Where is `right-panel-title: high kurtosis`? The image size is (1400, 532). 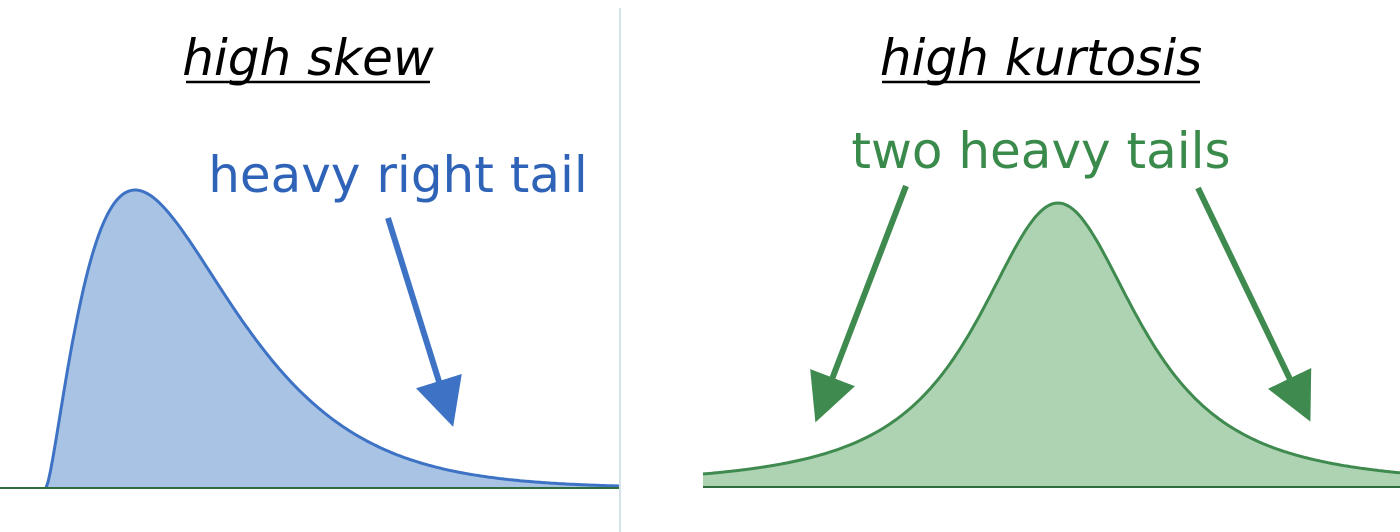 right-panel-title: high kurtosis is located at coordinates (1041, 58).